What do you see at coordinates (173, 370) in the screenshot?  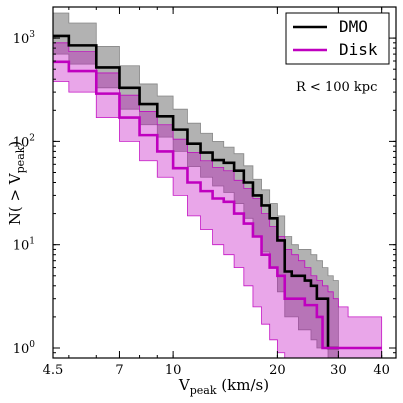 I see `x-tick-label: 10` at bounding box center [173, 370].